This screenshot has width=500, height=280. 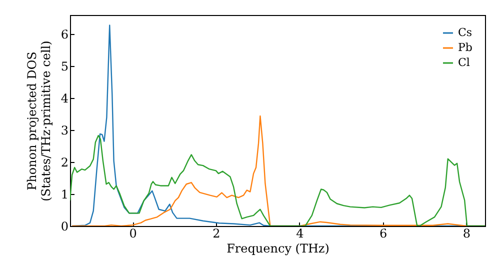 I want to click on y-tick-label: 4, so click(x=64, y=99).